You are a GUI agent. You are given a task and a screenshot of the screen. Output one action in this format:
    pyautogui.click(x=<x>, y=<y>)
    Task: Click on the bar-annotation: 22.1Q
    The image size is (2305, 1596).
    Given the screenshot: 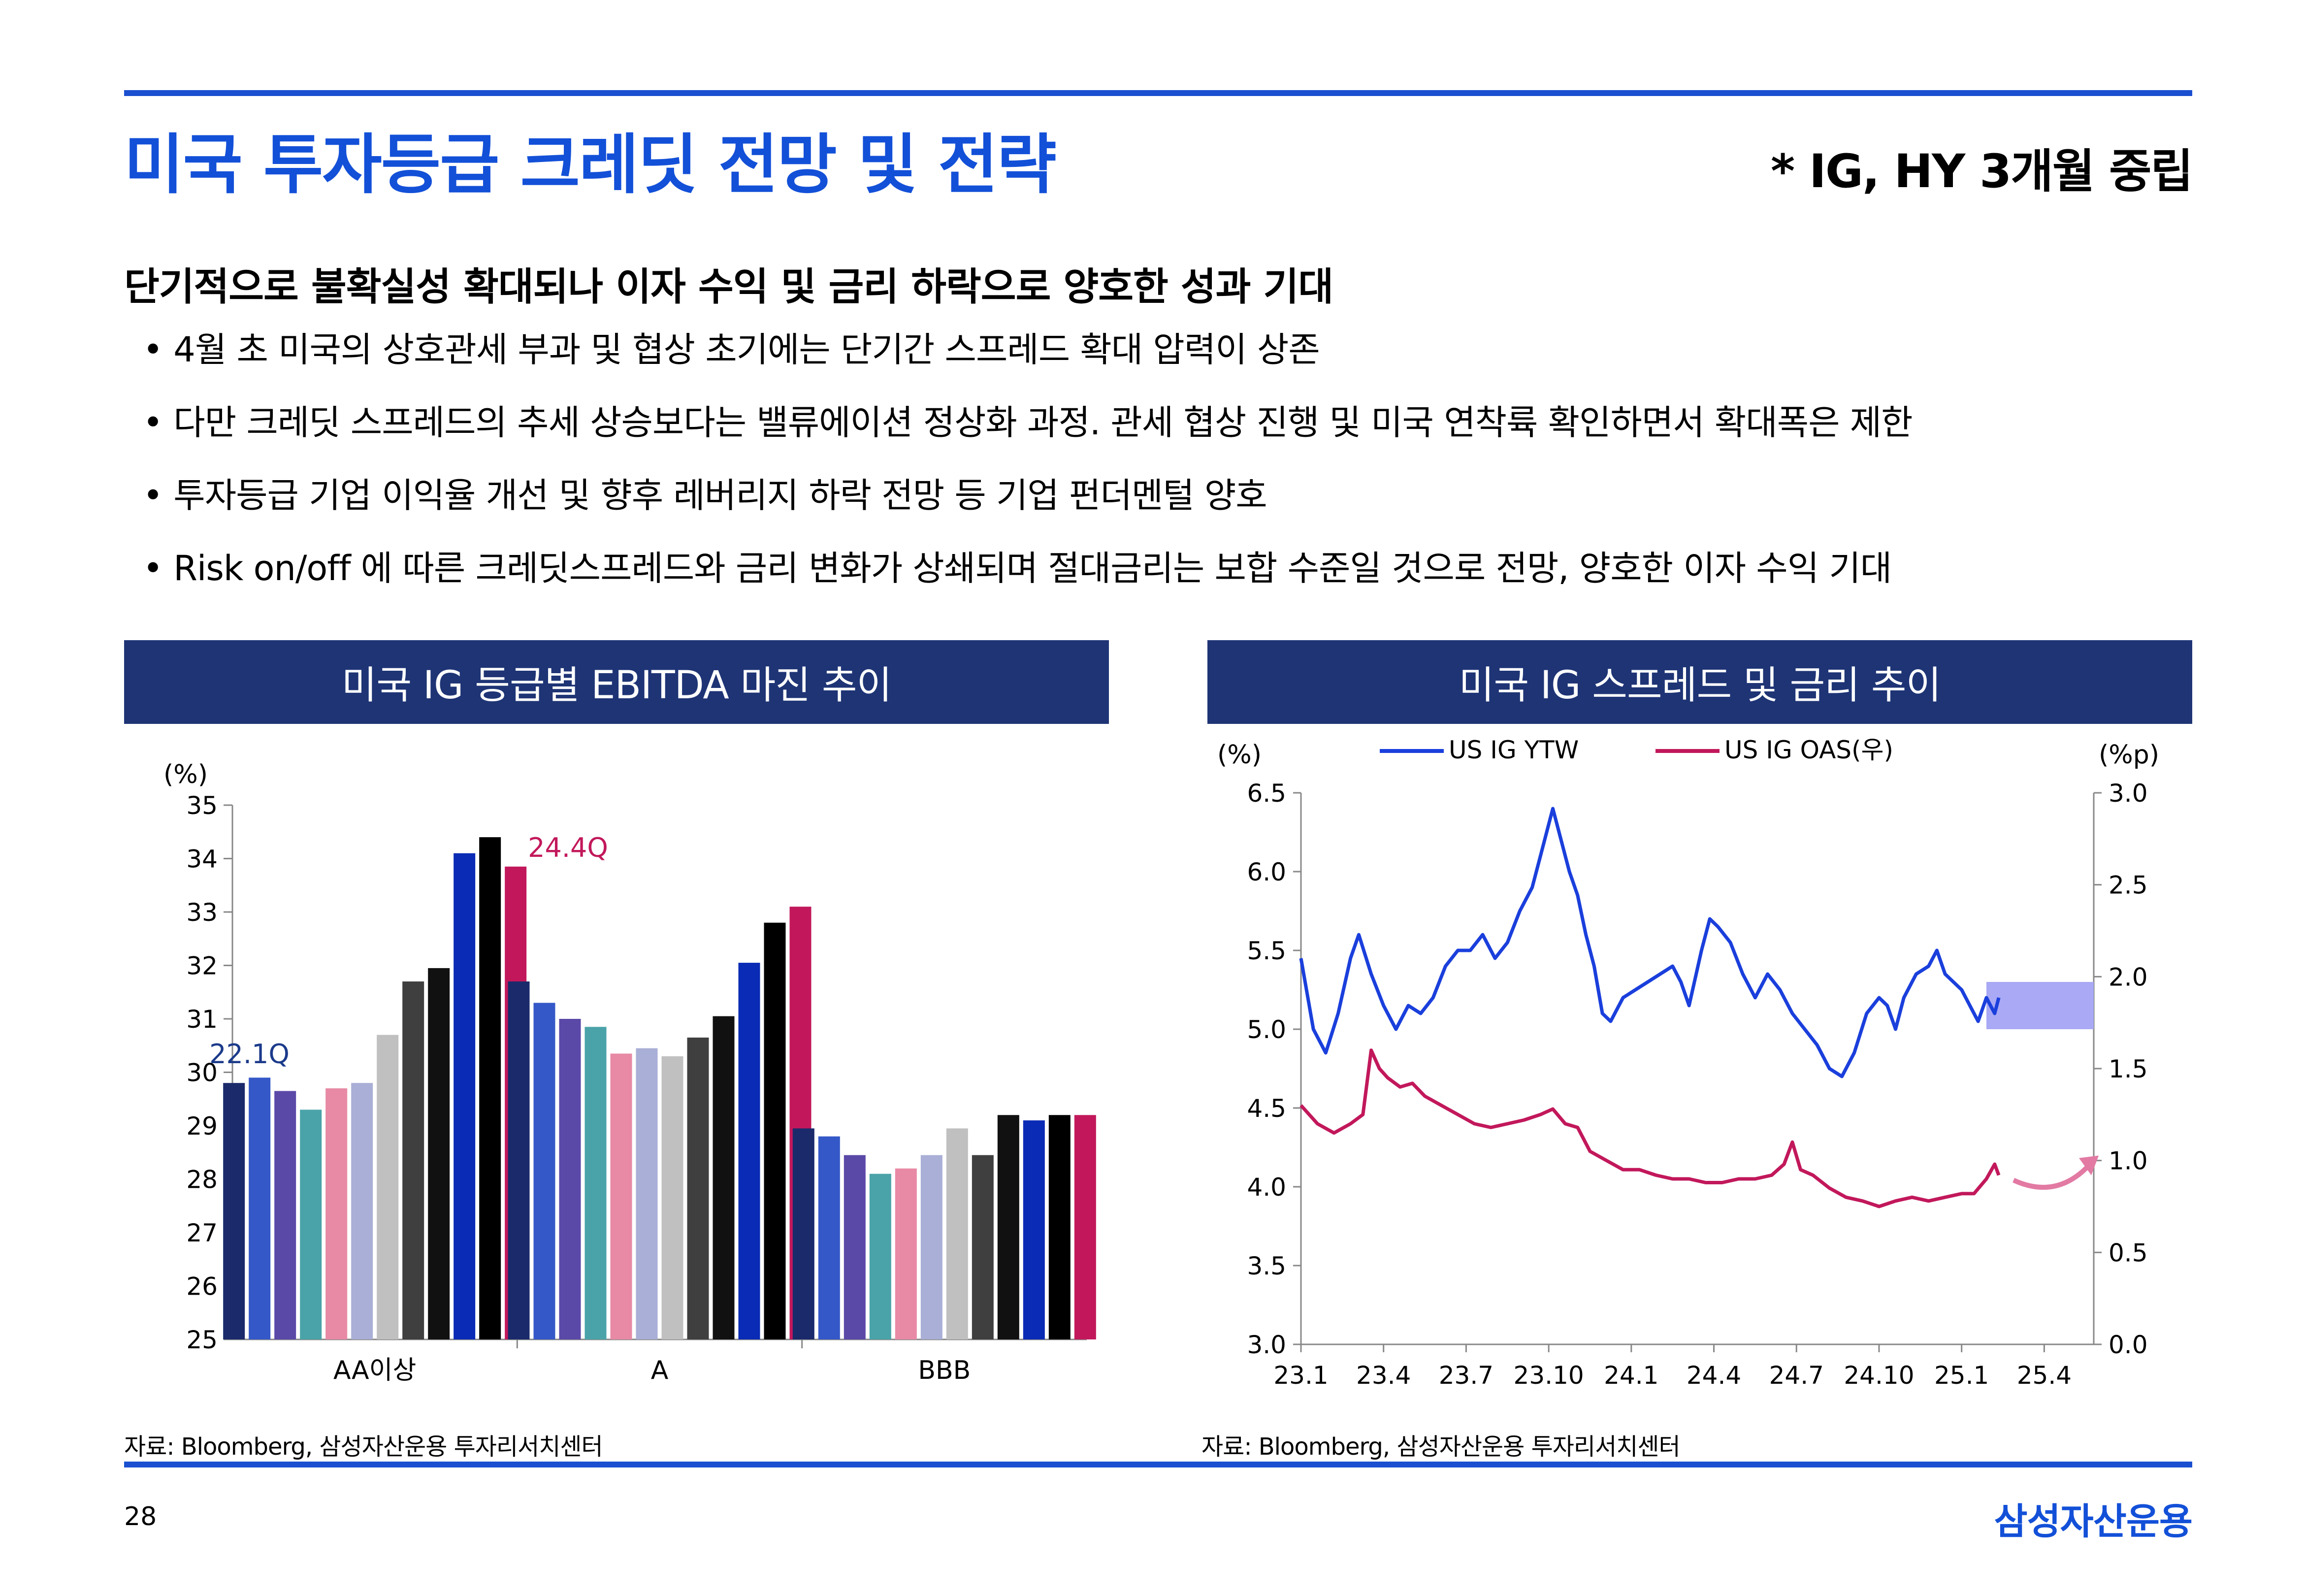 What is the action you would take?
    pyautogui.click(x=249, y=1054)
    